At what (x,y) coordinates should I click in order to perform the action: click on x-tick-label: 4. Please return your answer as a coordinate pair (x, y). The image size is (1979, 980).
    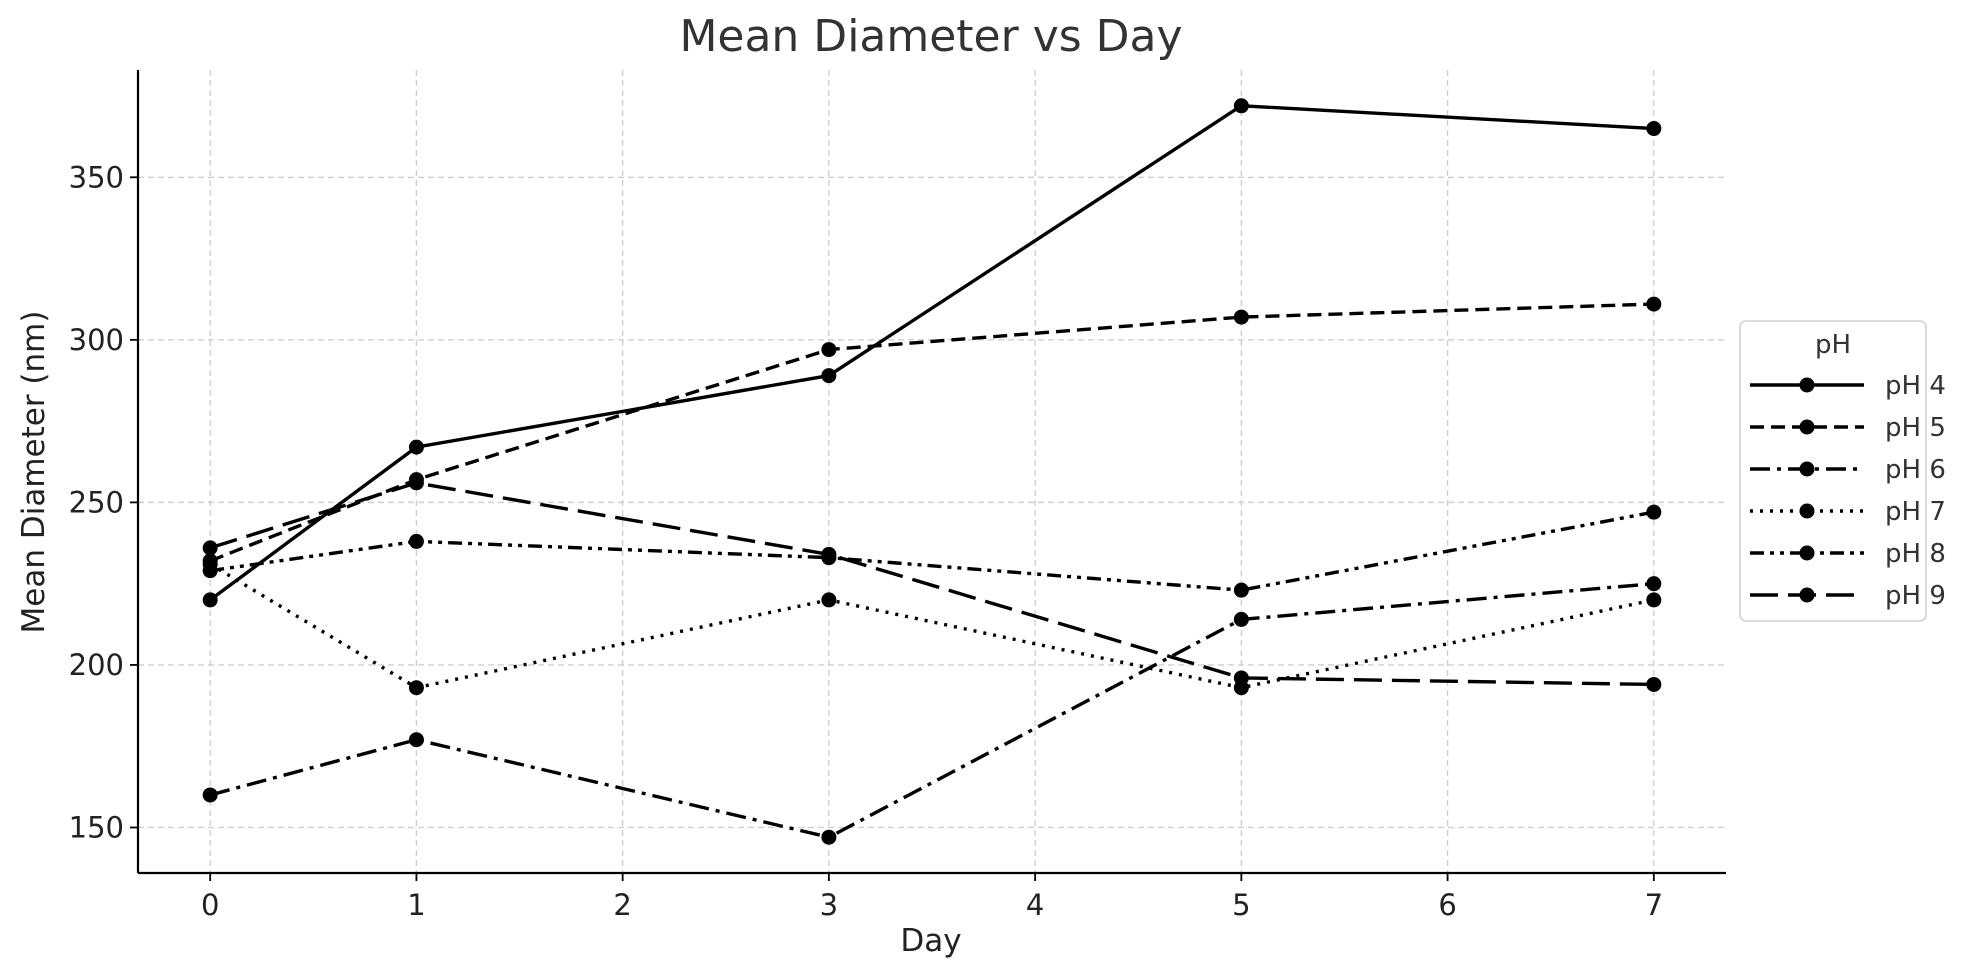
    Looking at the image, I should click on (1035, 905).